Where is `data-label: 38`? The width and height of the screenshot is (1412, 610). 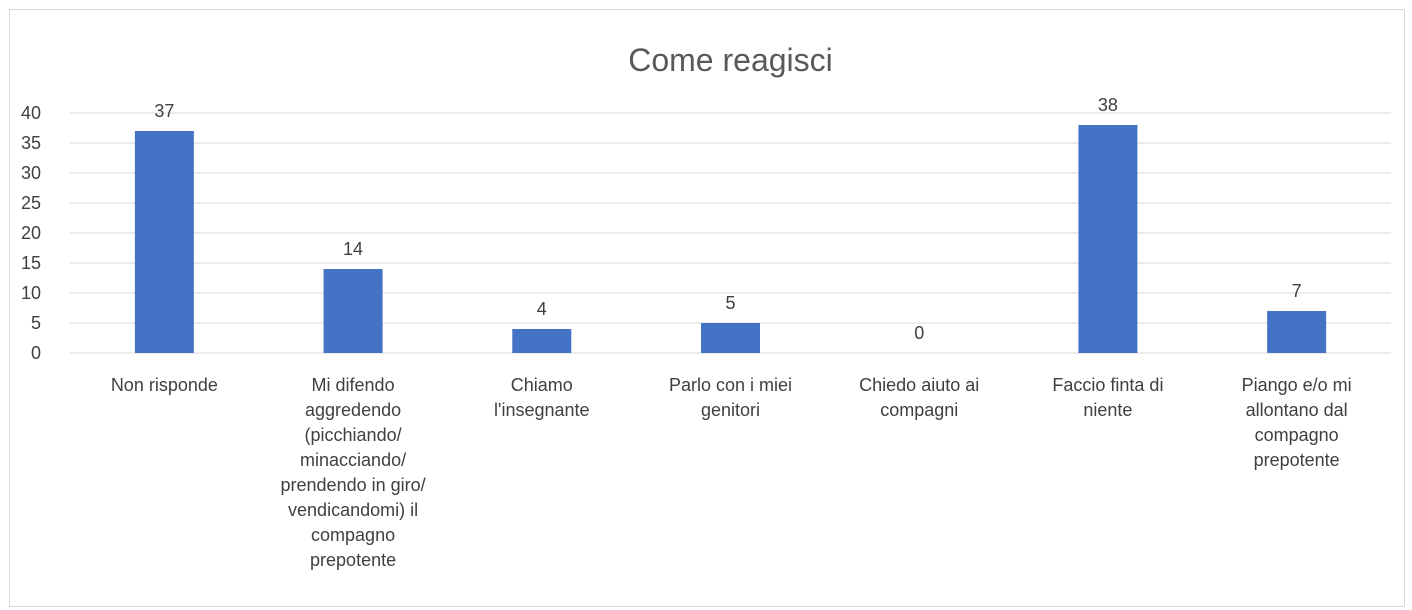 data-label: 38 is located at coordinates (1108, 105).